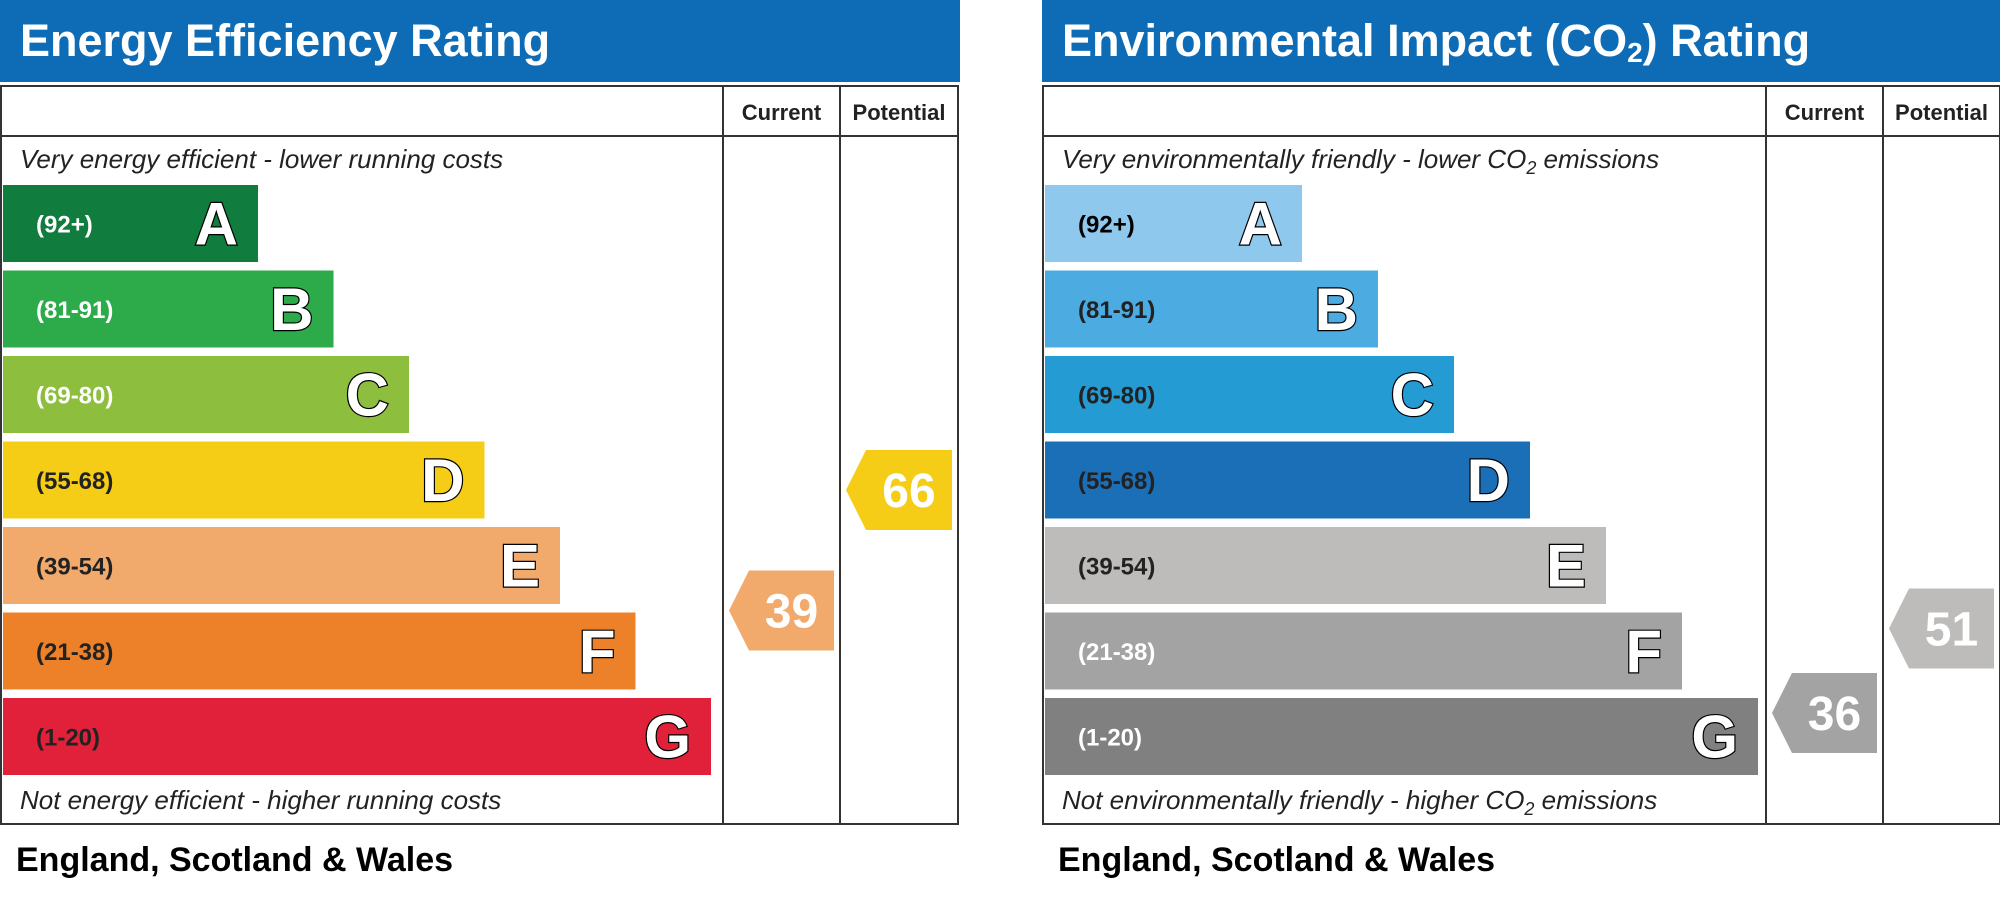 The image size is (2000, 899). I want to click on energy-bar-g, so click(357, 736).